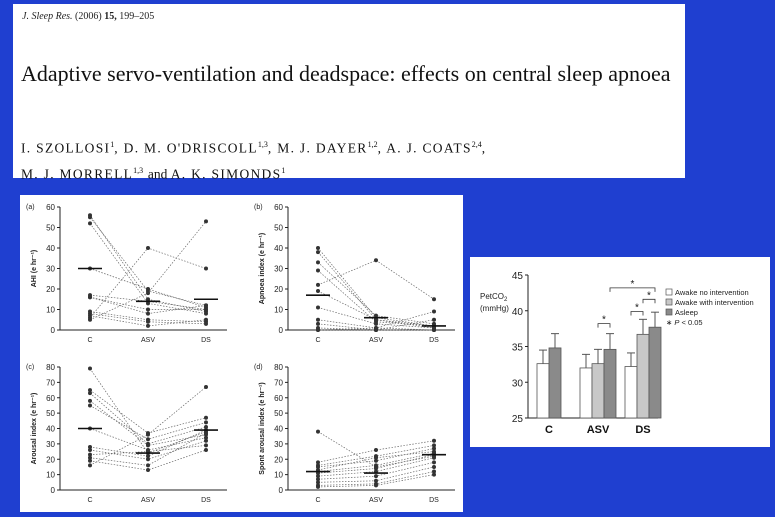 This screenshot has height=517, width=775. What do you see at coordinates (190, 148) in the screenshot?
I see `author-name: D. M. O'DRISCOLL` at bounding box center [190, 148].